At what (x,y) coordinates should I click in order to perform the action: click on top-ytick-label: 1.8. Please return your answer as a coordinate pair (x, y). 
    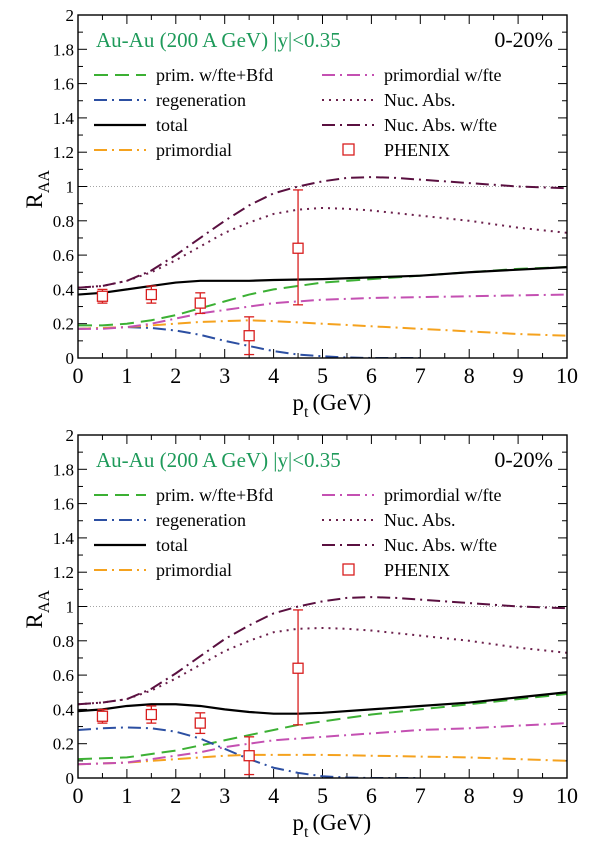
    Looking at the image, I should click on (63, 49).